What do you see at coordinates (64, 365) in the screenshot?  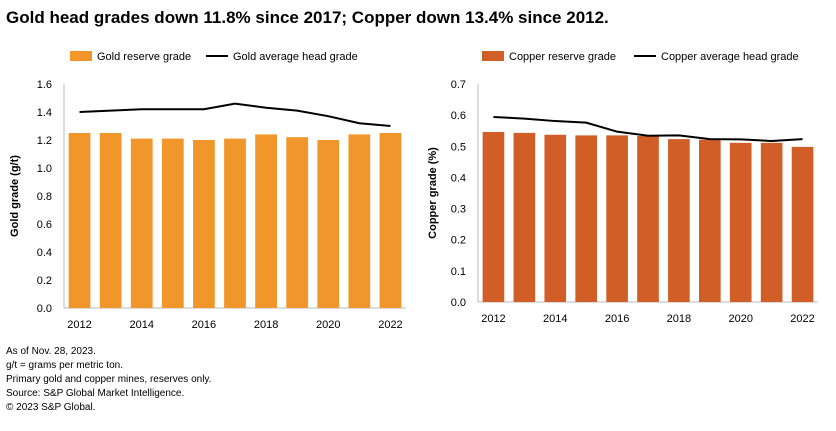 I see `note: g/t = grams per metric ton.` at bounding box center [64, 365].